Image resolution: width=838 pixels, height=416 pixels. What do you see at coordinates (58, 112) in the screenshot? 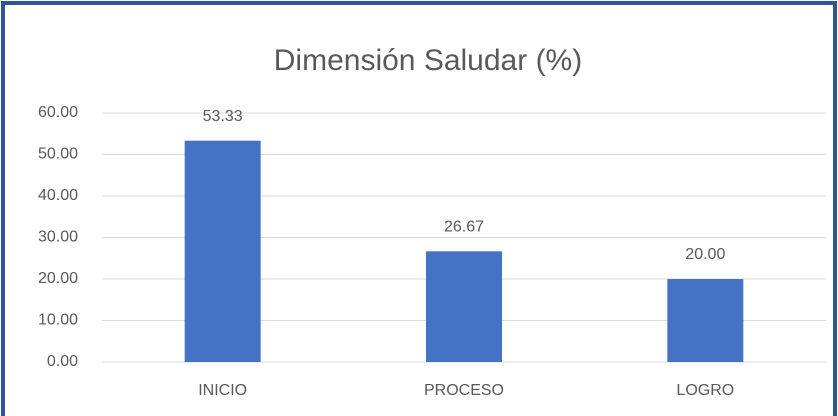
I see `y-tick-label: 60.00` at bounding box center [58, 112].